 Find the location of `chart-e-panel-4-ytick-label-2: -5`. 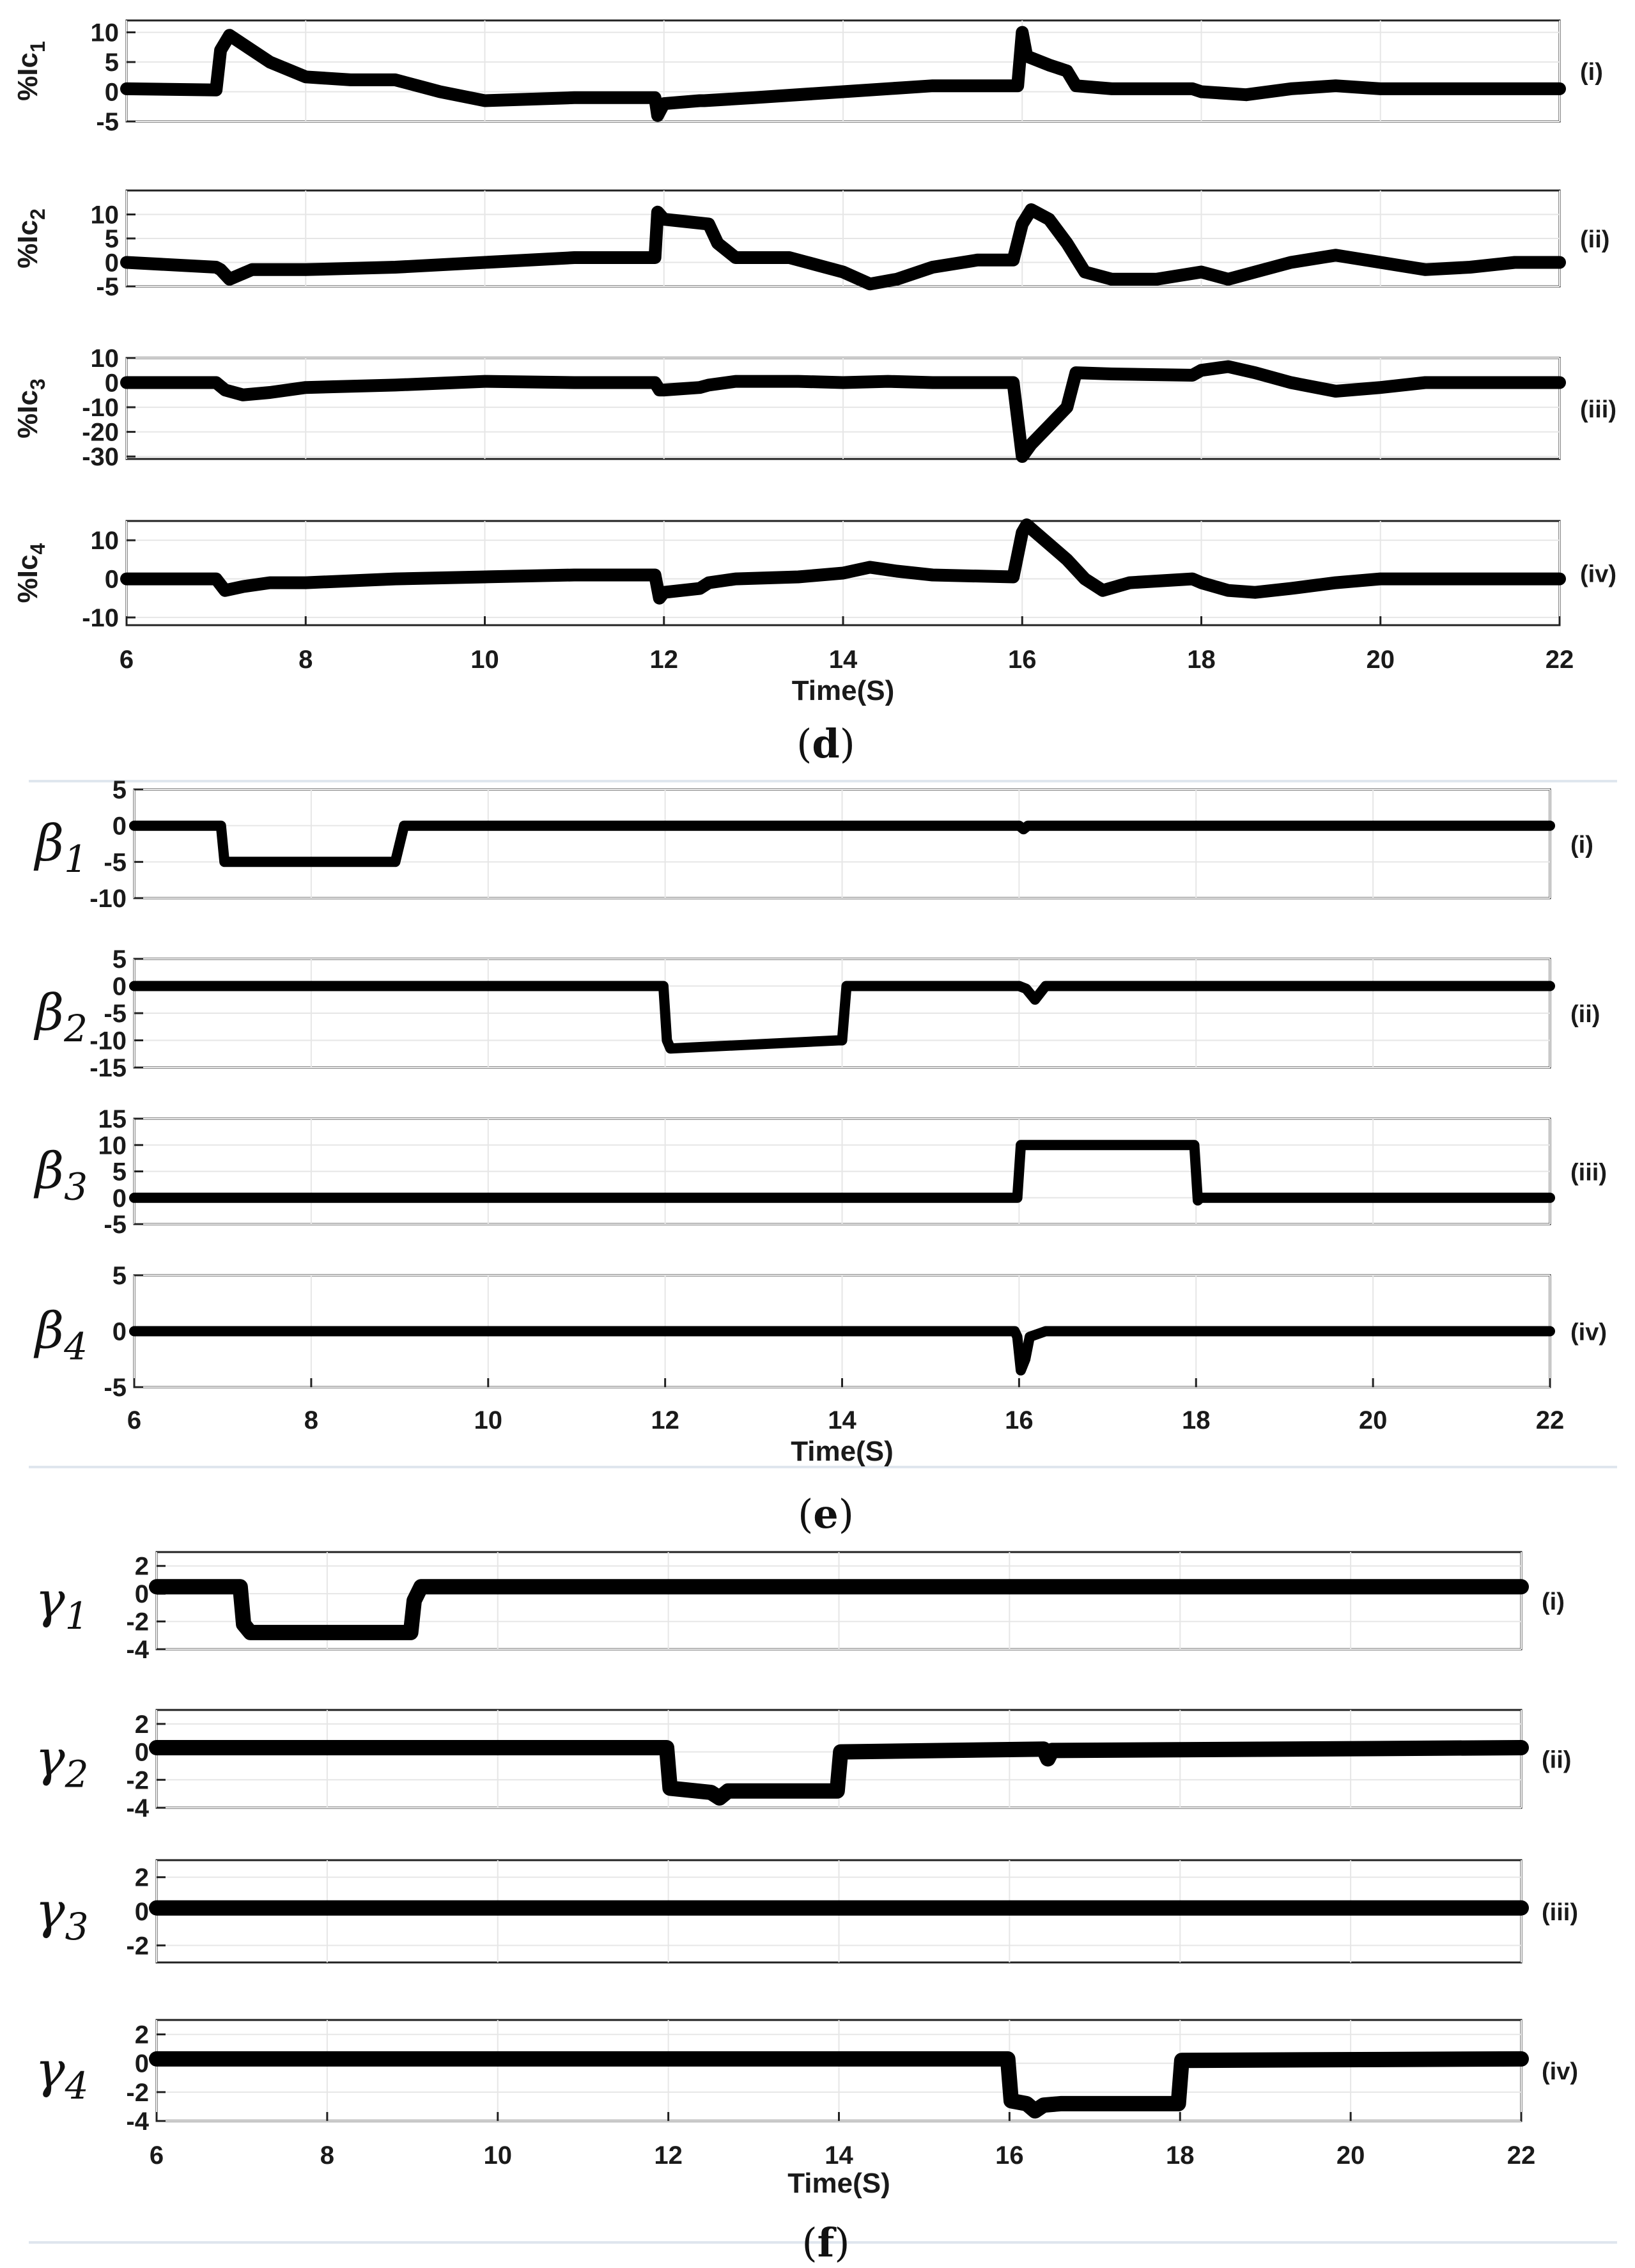

chart-e-panel-4-ytick-label-2: -5 is located at coordinates (115, 1388).